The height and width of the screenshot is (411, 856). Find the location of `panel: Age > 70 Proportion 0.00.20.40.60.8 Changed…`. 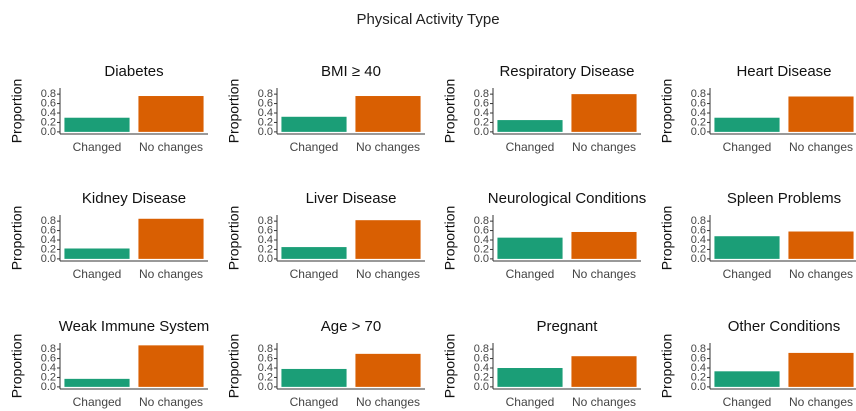

panel: Age > 70 Proportion 0.00.20.40.60.8 Changed… is located at coordinates (325, 363).